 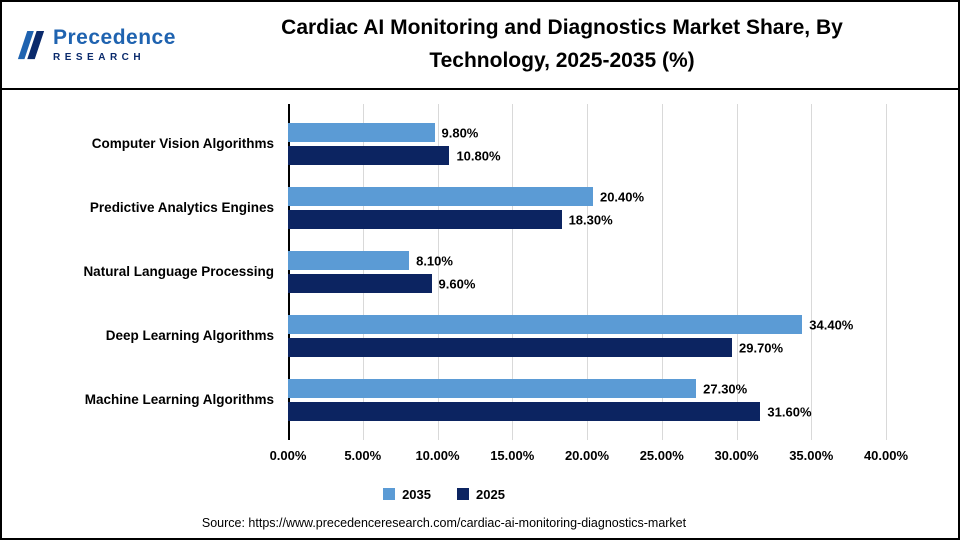 I want to click on legend-item-2025: 2025, so click(x=481, y=494).